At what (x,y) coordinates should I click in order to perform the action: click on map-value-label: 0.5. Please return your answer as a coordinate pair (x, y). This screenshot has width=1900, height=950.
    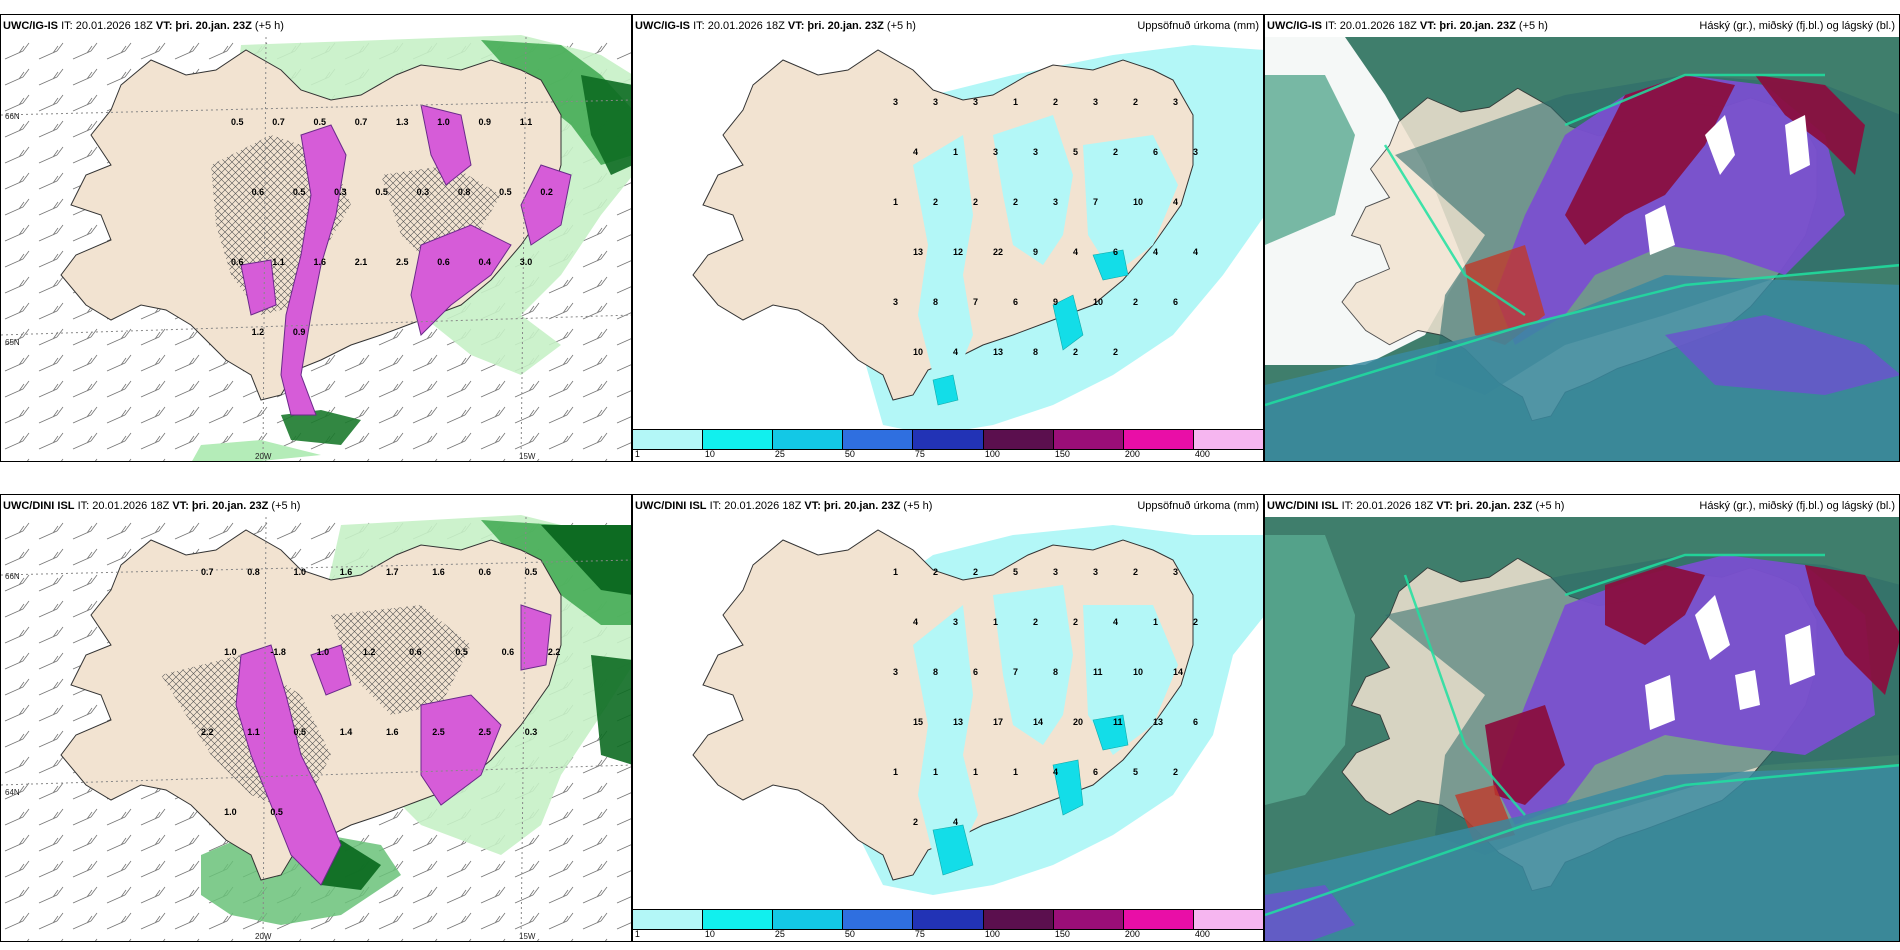
    Looking at the image, I should click on (320, 122).